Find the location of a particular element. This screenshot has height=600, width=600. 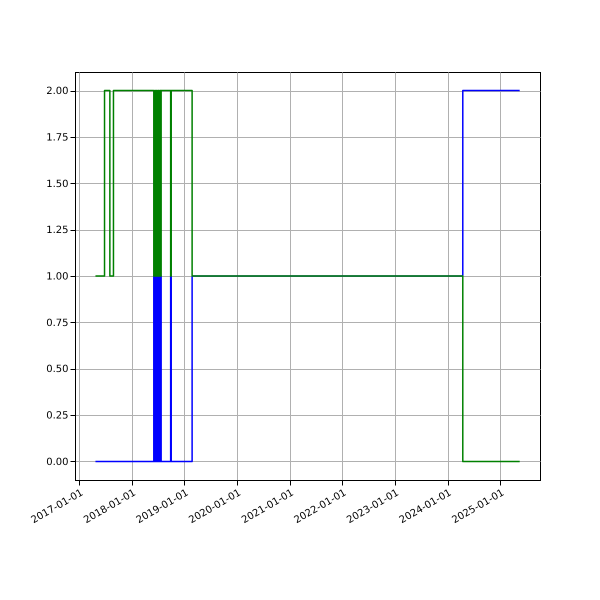

y-tick-label: 1.25 is located at coordinates (57, 230).